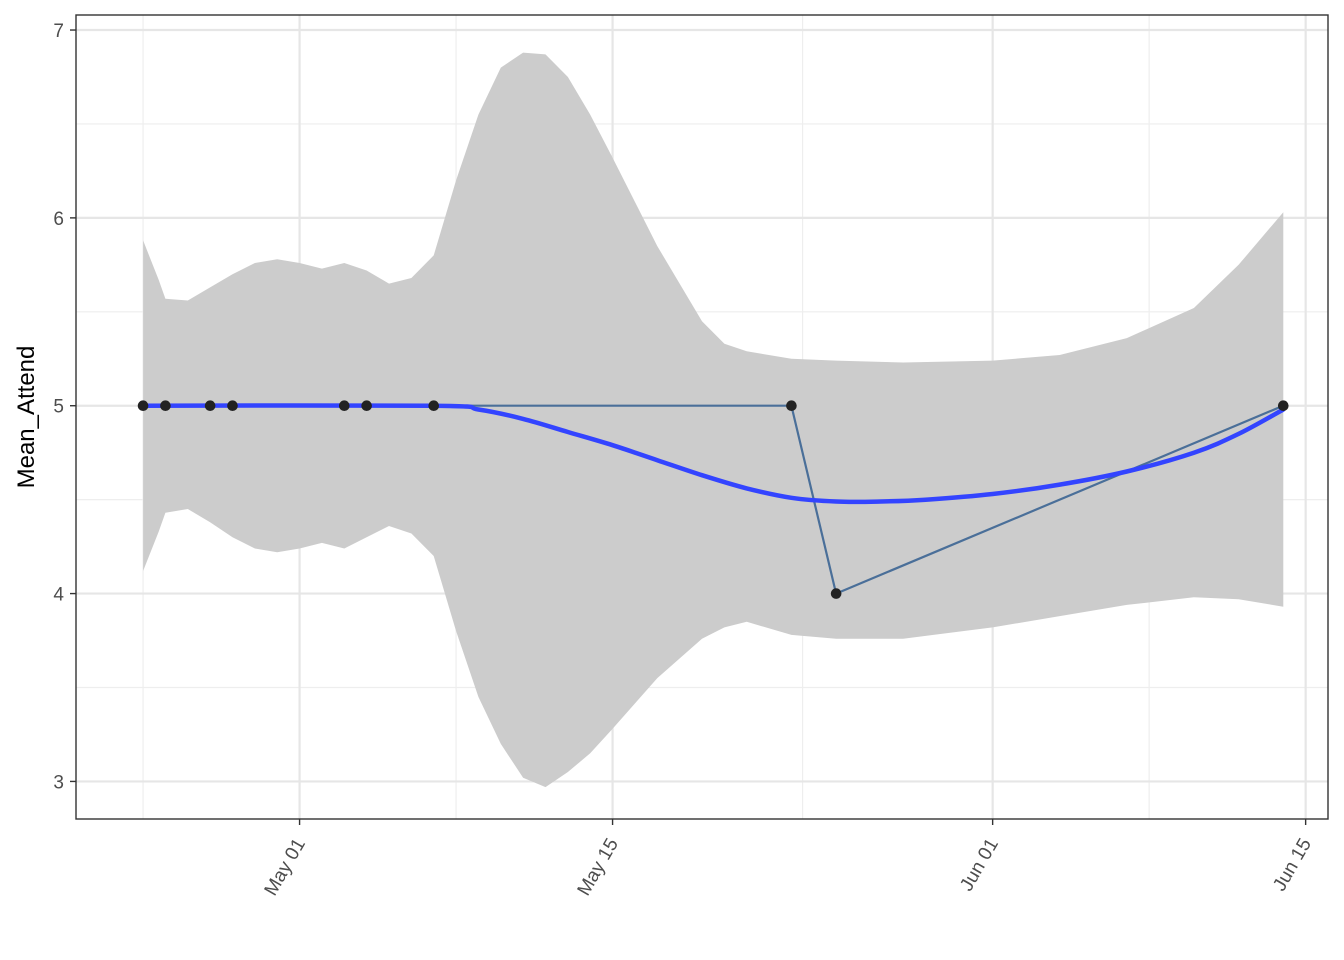  Describe the element at coordinates (58, 407) in the screenshot. I see `y-tick-label: 5` at that location.